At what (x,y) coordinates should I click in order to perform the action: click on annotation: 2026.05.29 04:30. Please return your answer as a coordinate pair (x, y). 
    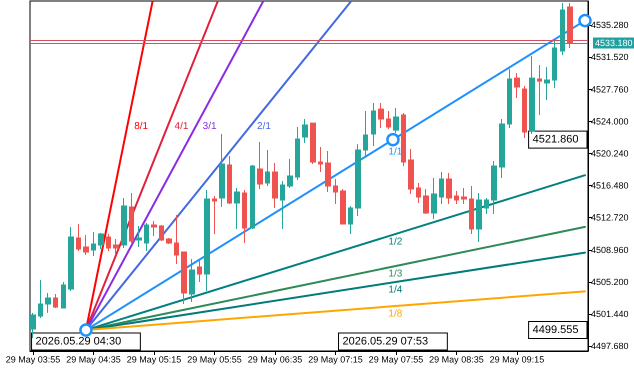
    Looking at the image, I should click on (79, 342).